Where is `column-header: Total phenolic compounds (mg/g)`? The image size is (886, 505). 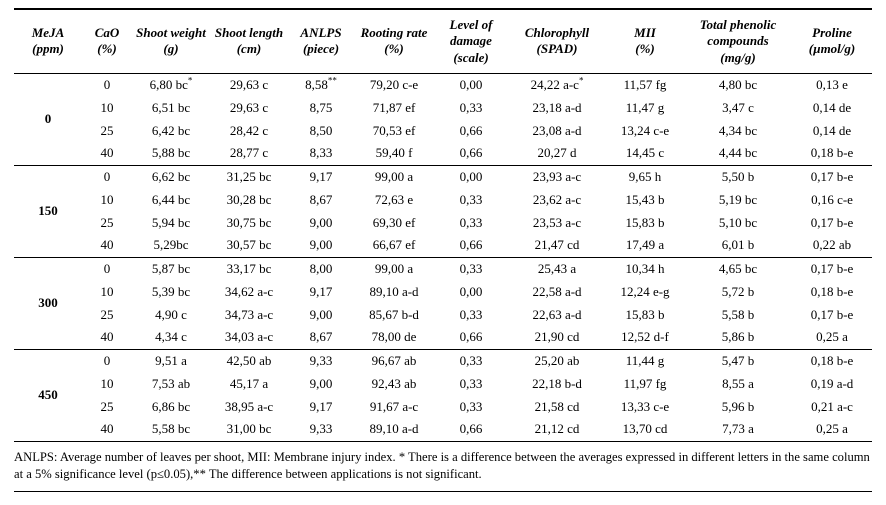
column-header: Total phenolic compounds (mg/g) is located at coordinates (738, 41).